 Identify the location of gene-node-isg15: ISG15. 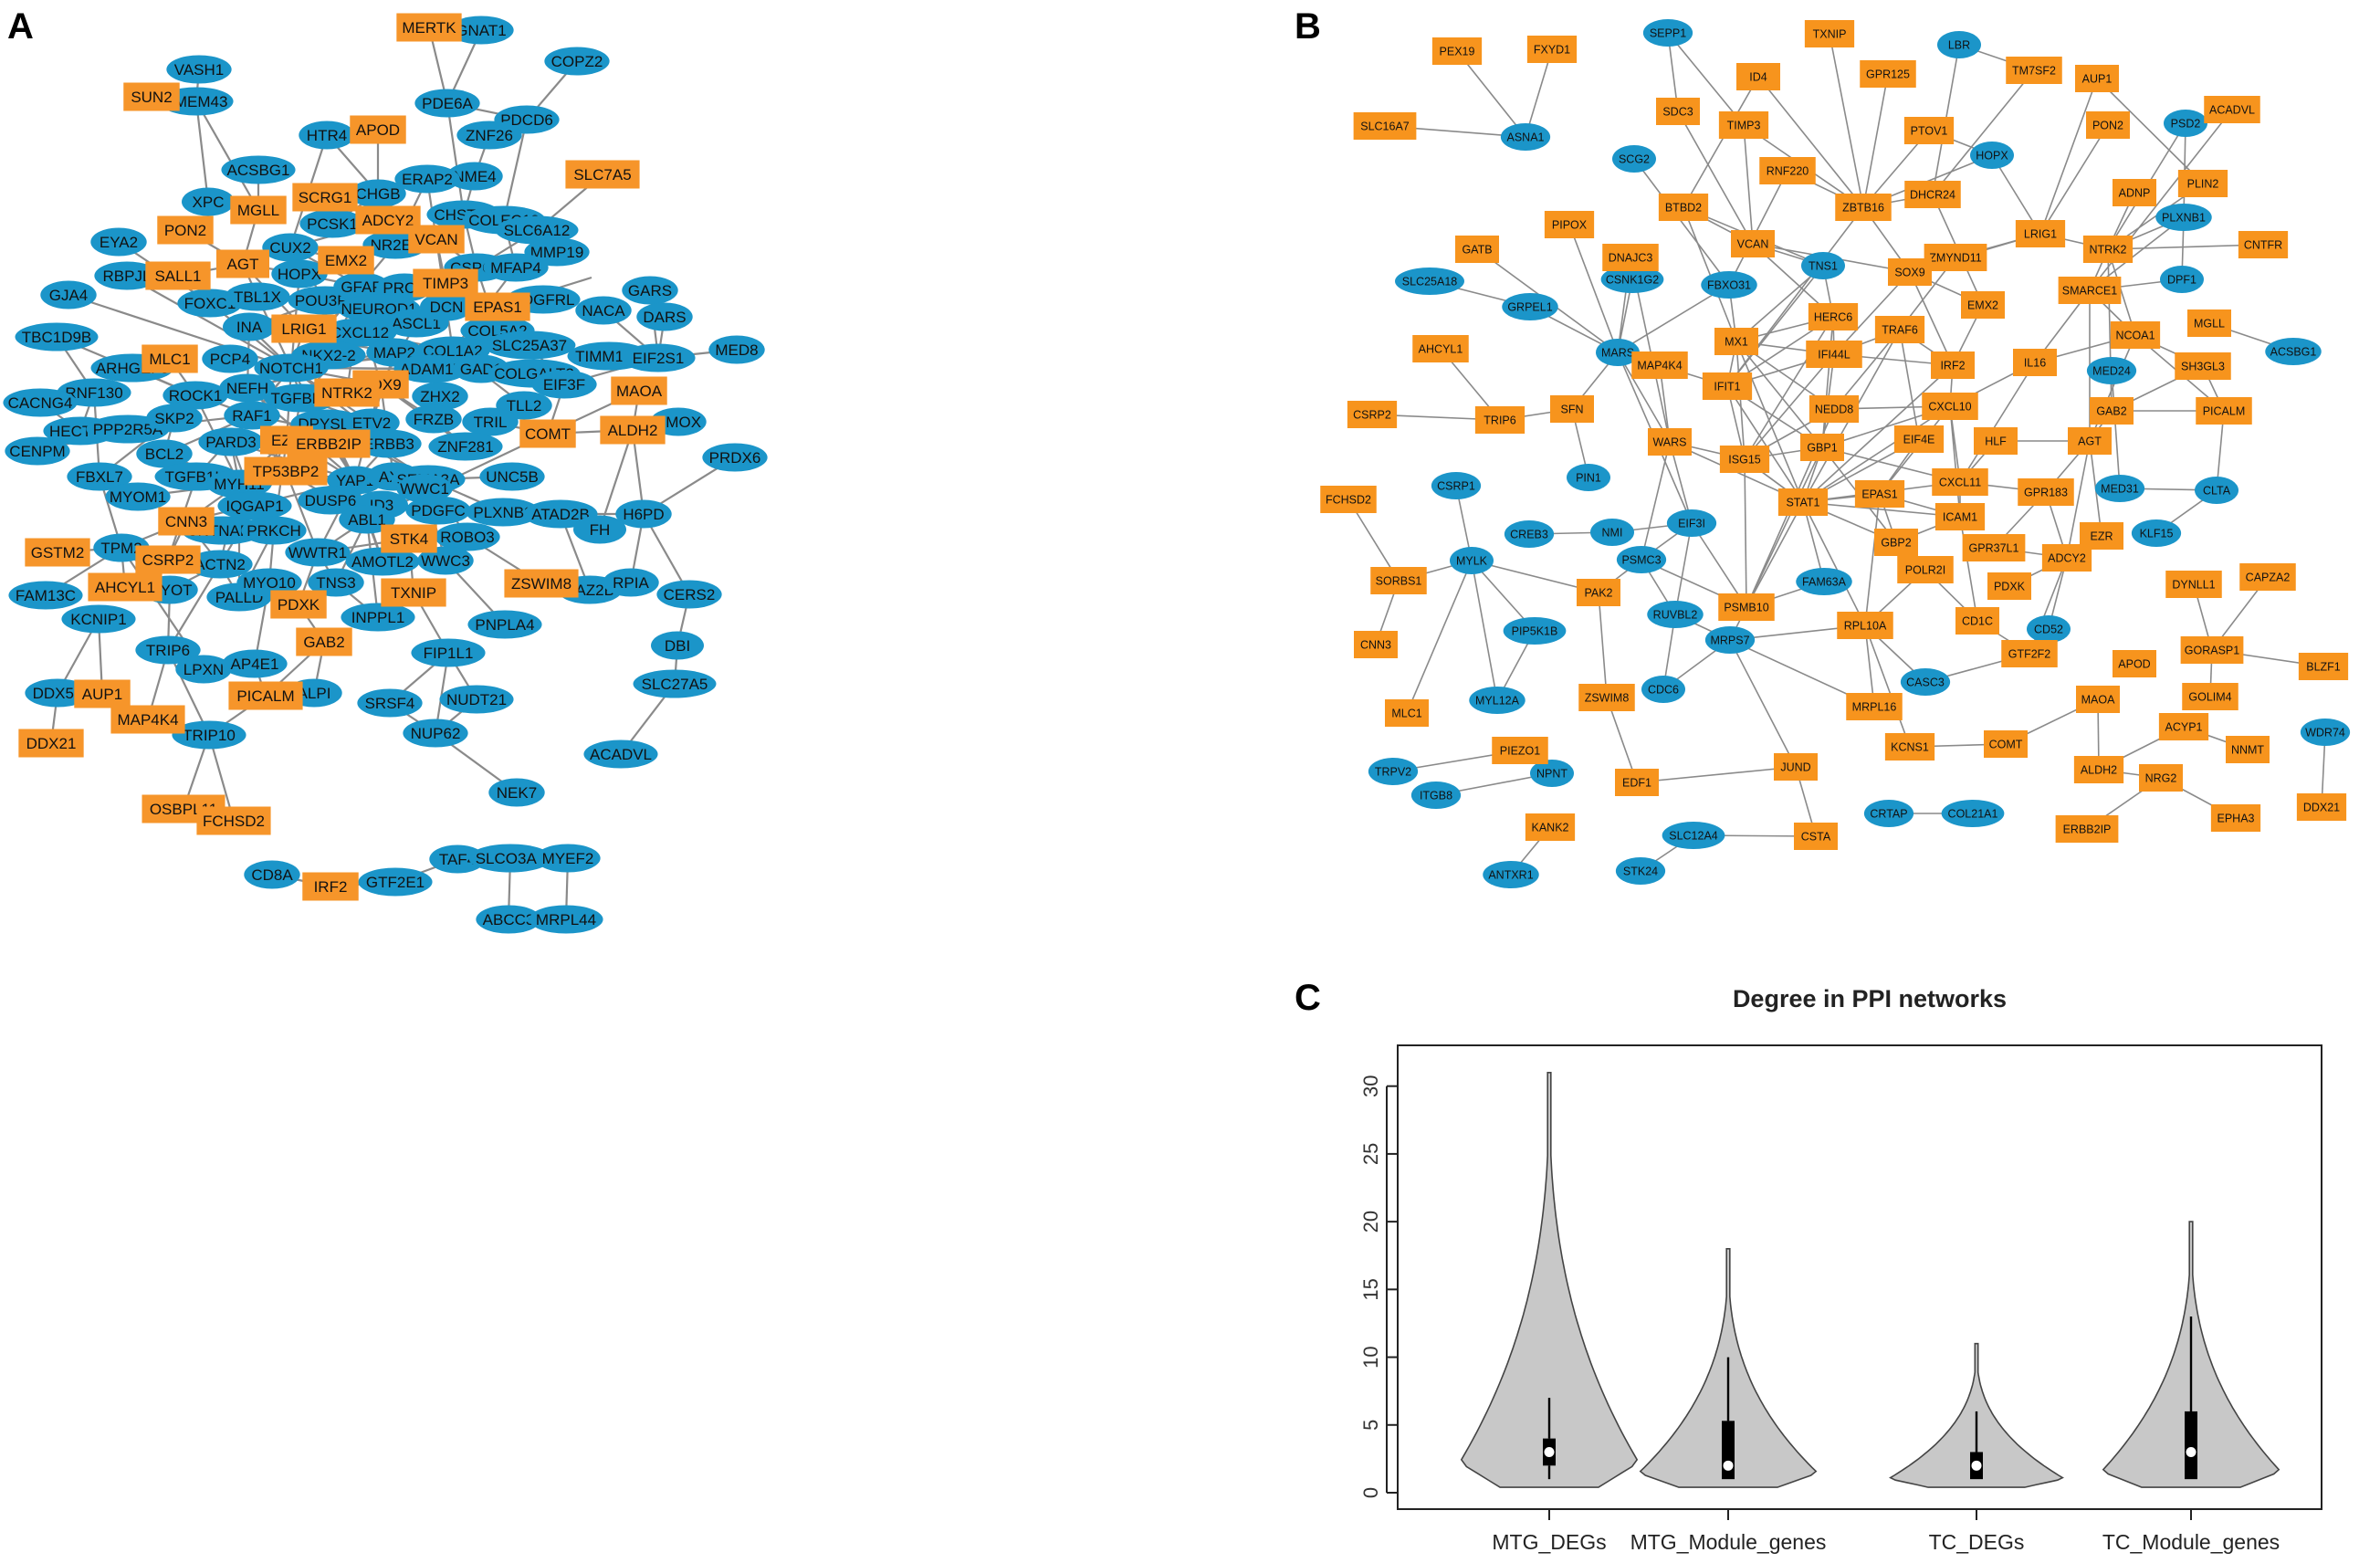
(1745, 459).